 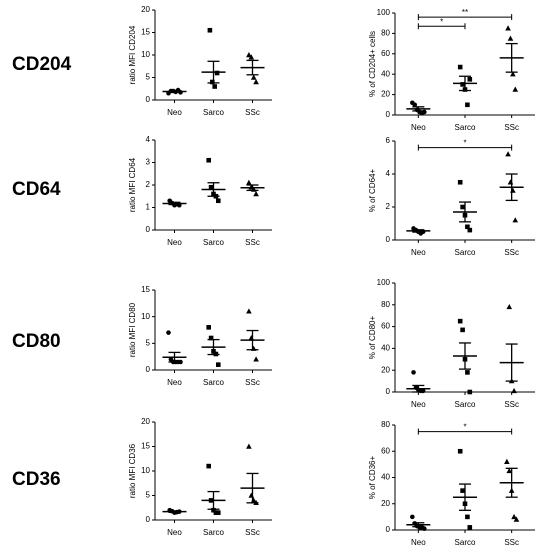 What do you see at coordinates (388, 140) in the screenshot?
I see `y-tick-label: 6` at bounding box center [388, 140].